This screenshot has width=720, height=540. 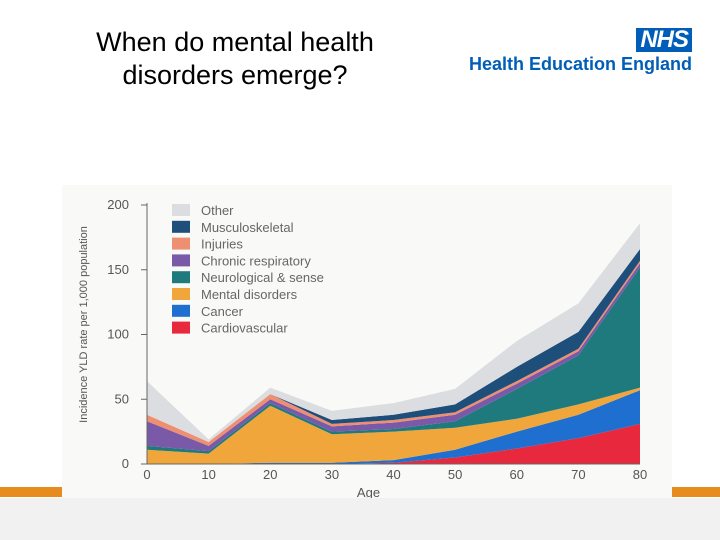 What do you see at coordinates (517, 474) in the screenshot?
I see `x-tick-label: 60` at bounding box center [517, 474].